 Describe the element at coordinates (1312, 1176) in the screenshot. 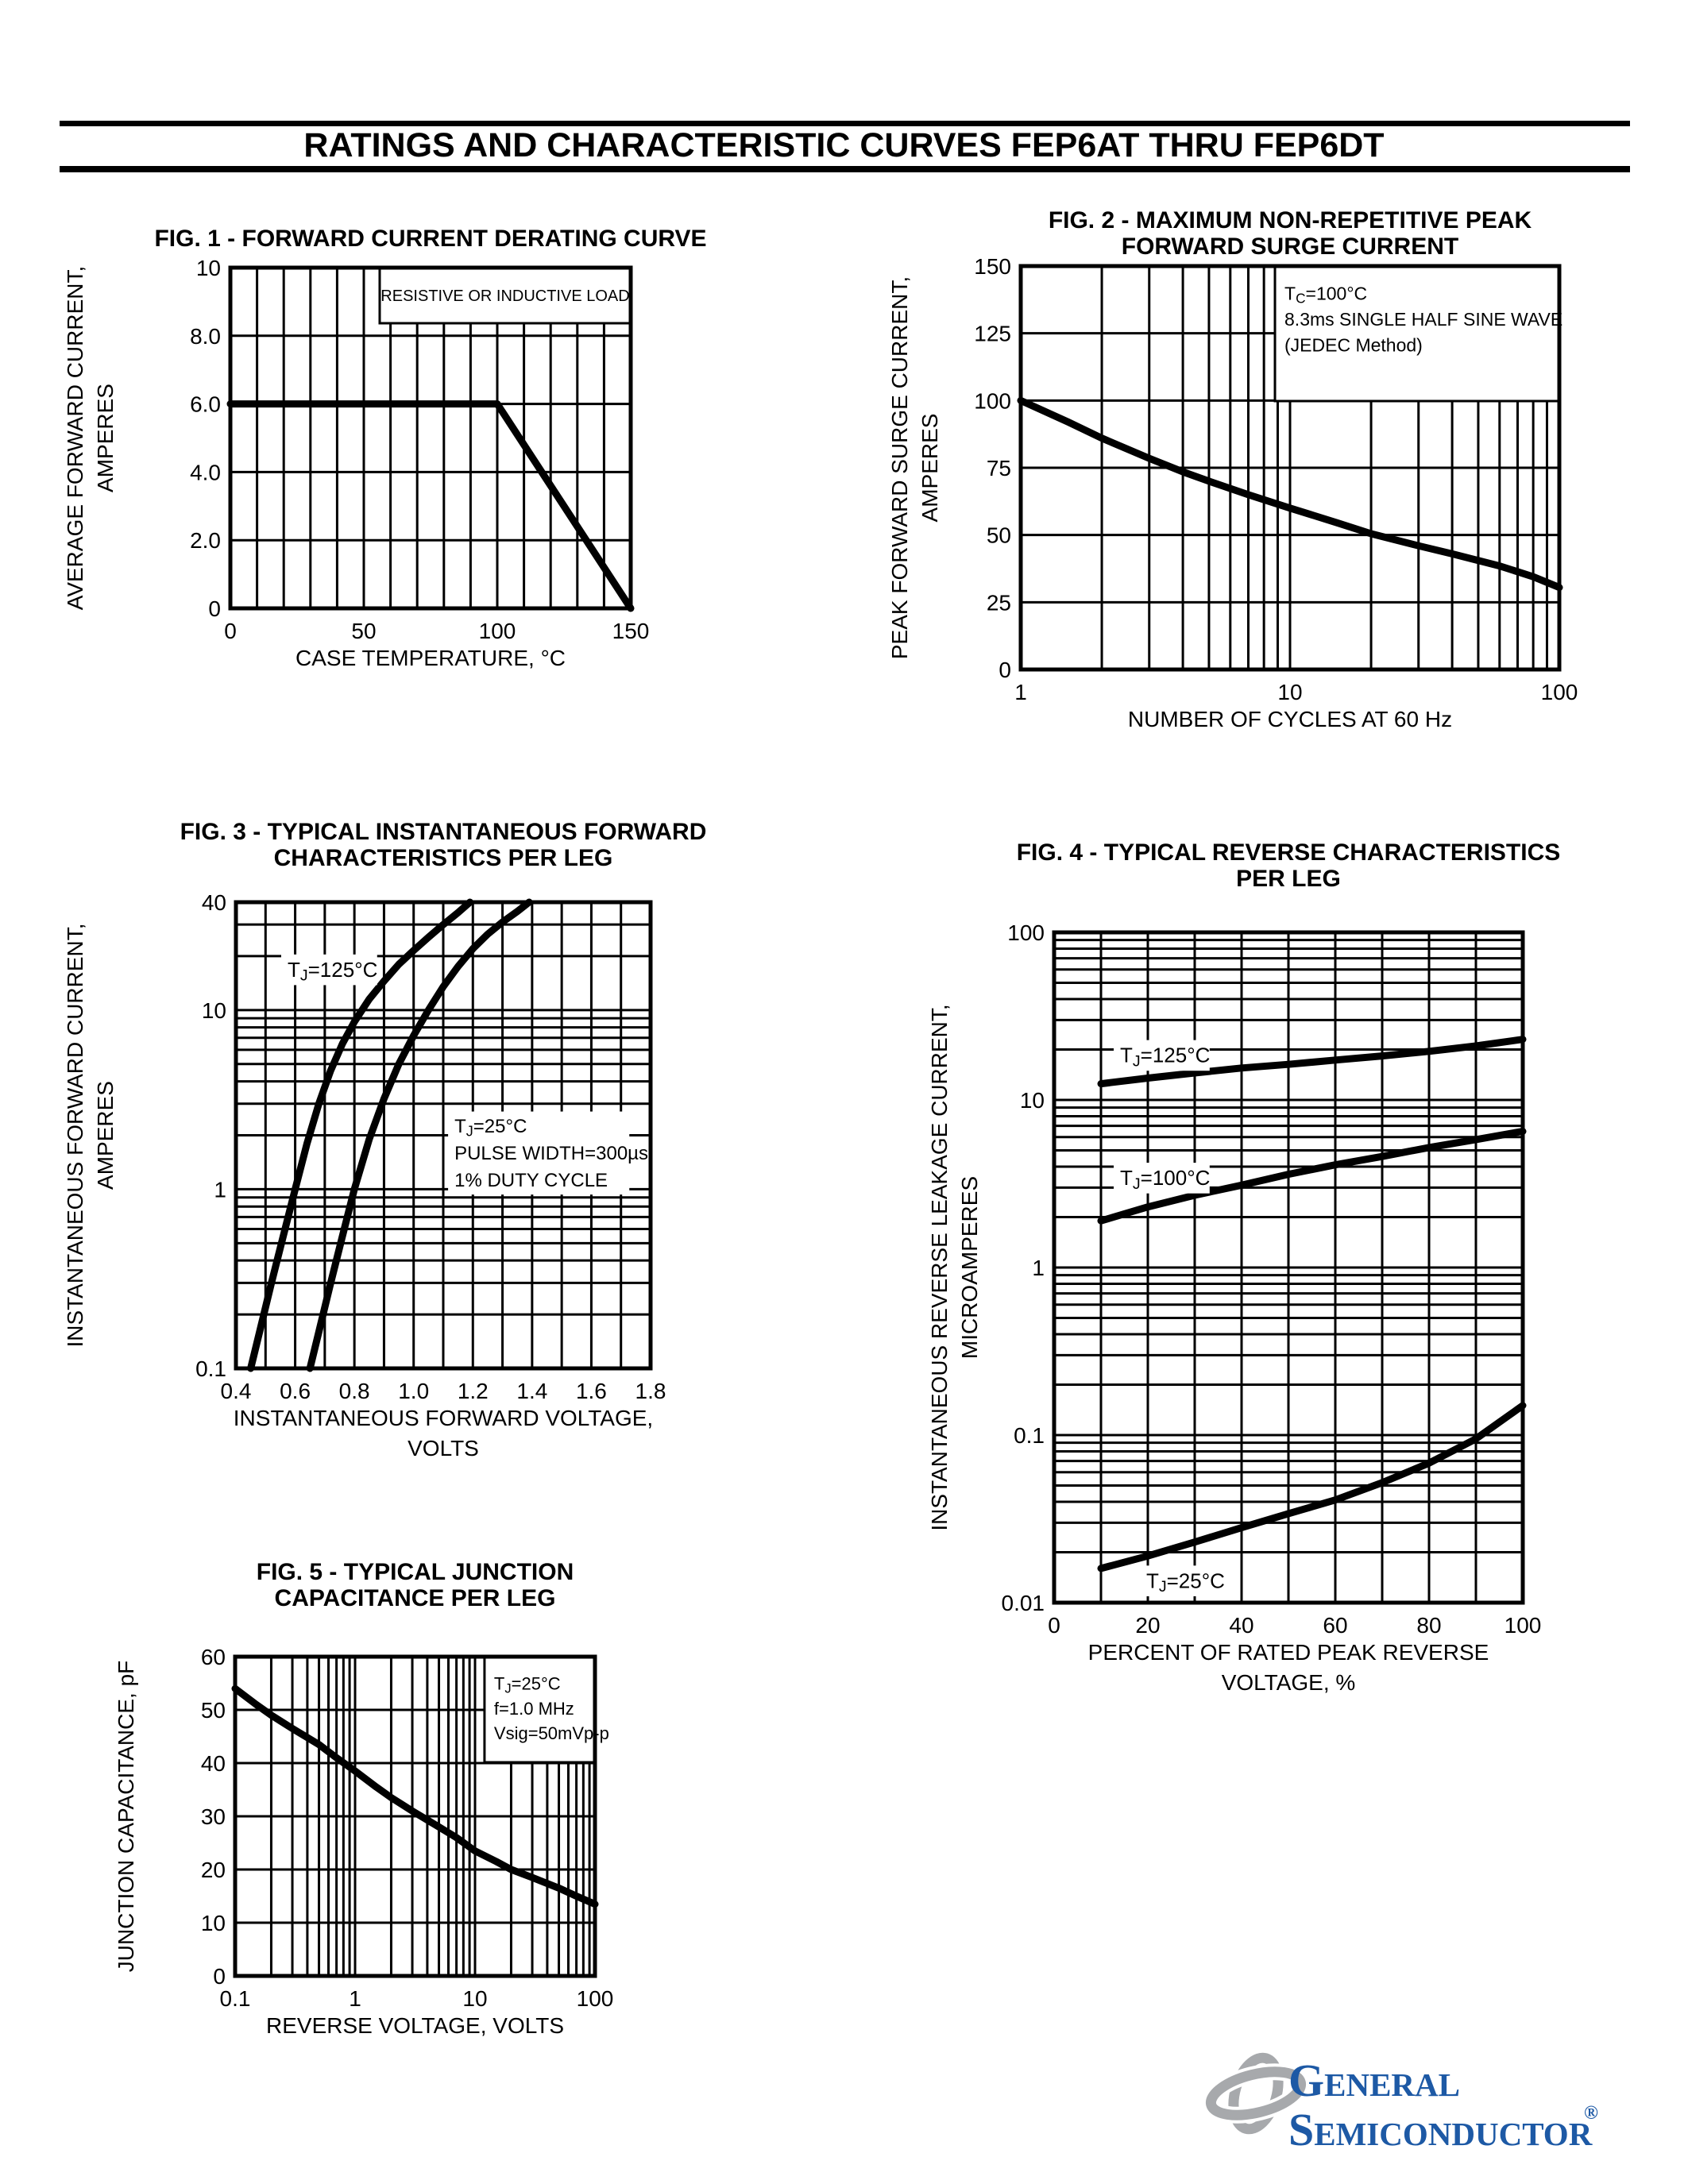

I see `curve-tj-100c` at that location.